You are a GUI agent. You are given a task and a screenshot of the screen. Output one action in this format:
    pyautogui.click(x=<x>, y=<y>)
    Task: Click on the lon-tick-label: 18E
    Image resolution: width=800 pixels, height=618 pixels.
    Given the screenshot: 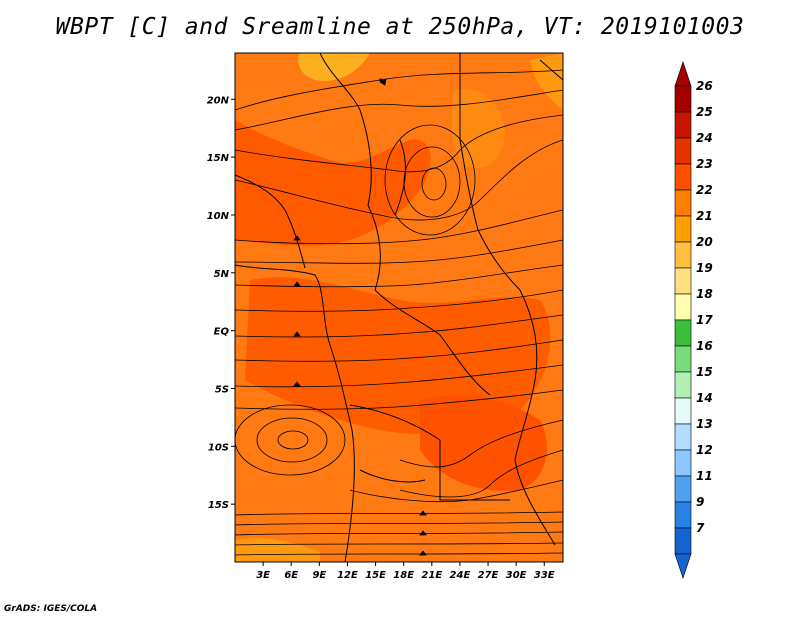 What is the action you would take?
    pyautogui.click(x=403, y=575)
    